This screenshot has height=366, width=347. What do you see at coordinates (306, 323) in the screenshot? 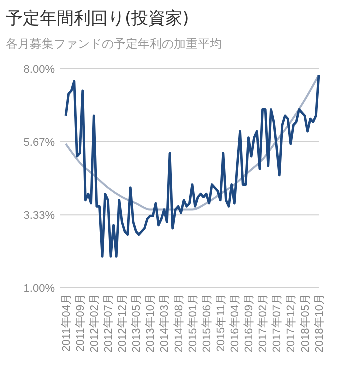
I see `x-tick-label: 2018年05月` at bounding box center [306, 323].